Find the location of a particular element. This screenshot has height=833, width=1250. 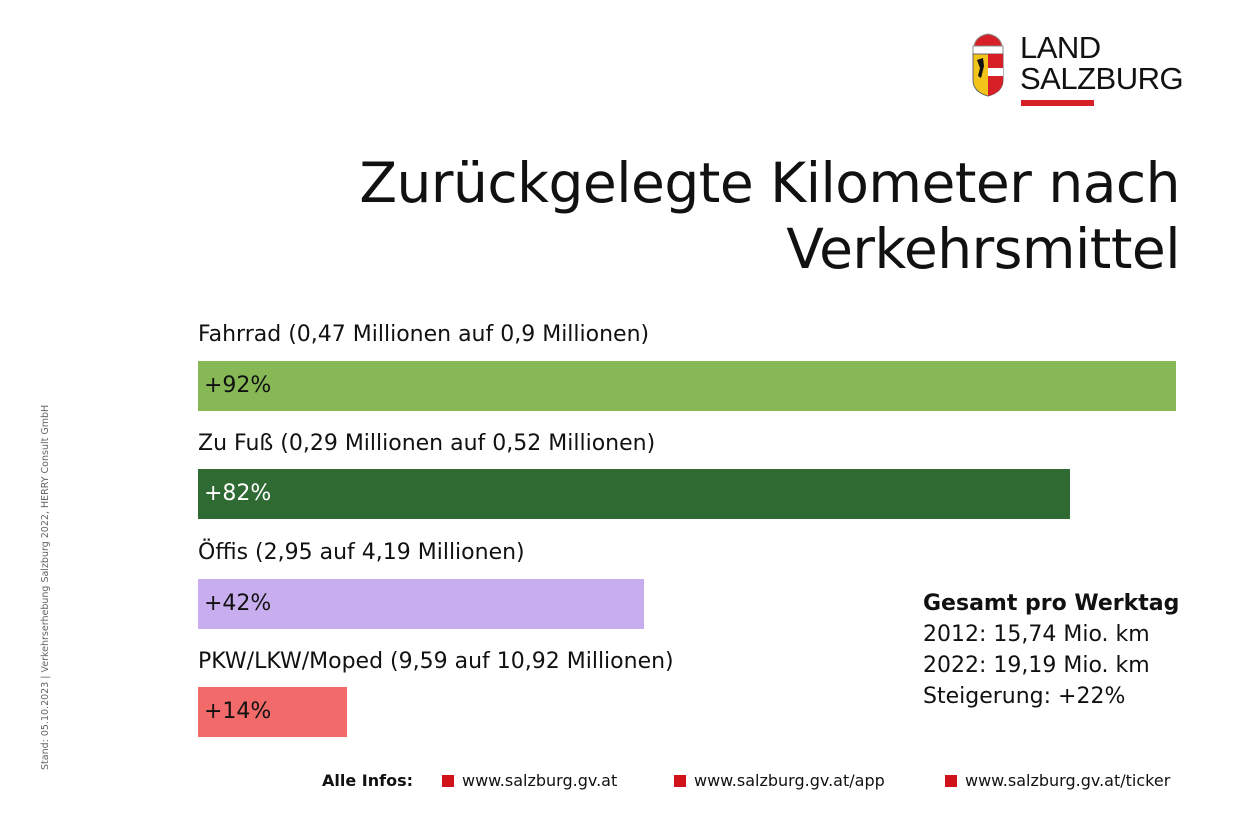

link-text: www.salzburg.gv.at/ticker is located at coordinates (1068, 780).